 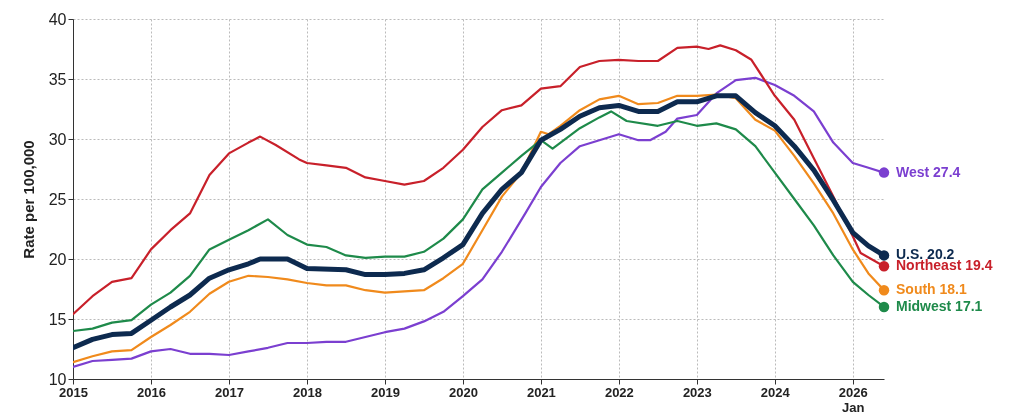 I want to click on y-tick-label: 35, so click(x=57, y=79).